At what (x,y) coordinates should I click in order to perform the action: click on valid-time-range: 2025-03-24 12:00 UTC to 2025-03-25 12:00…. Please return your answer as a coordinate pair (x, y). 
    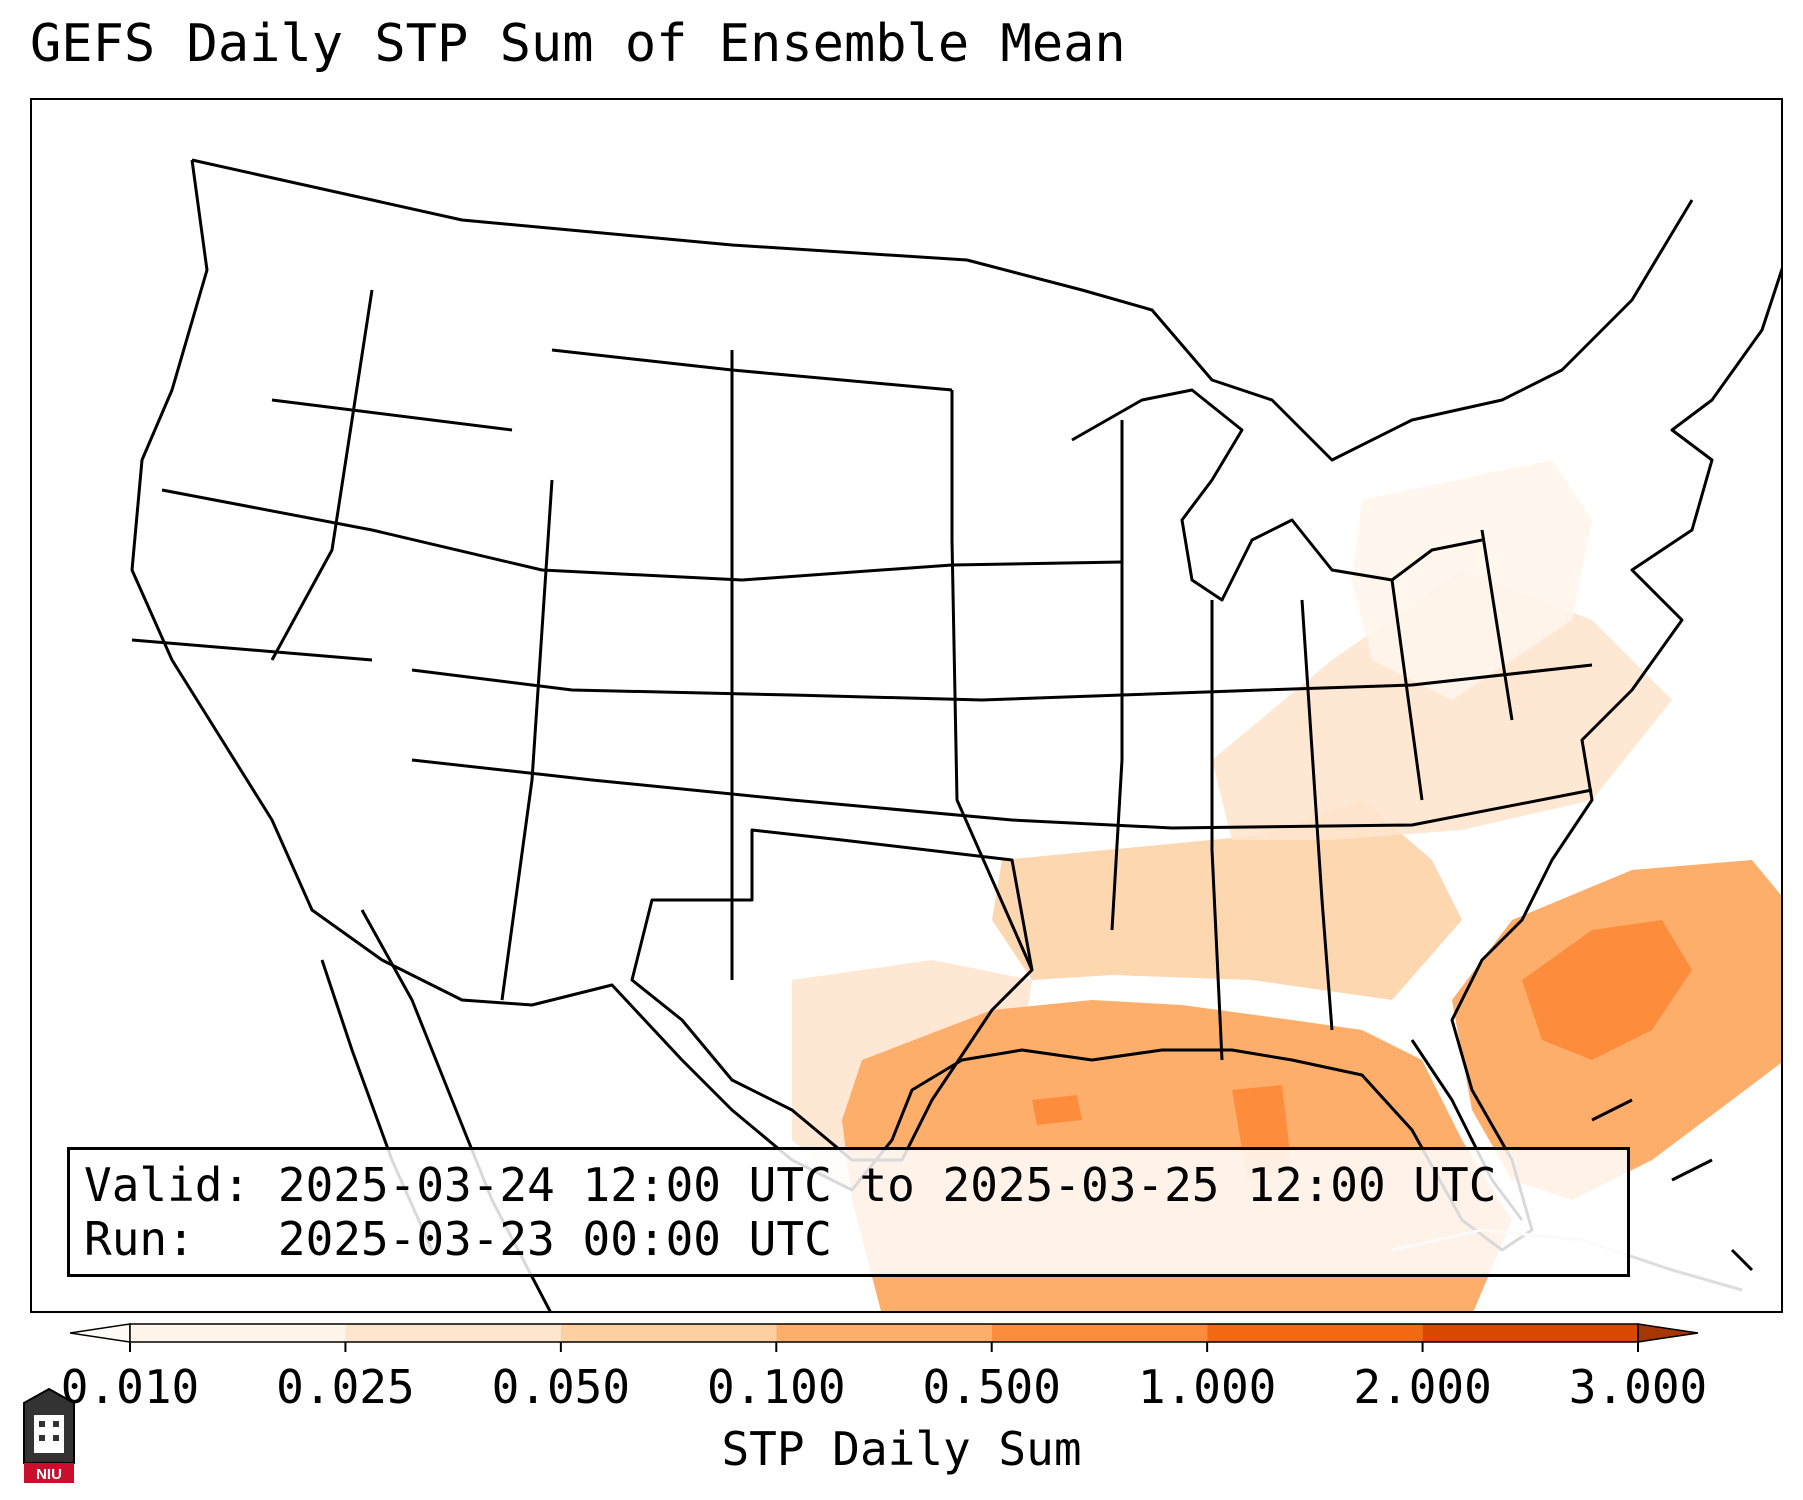
    Looking at the image, I should click on (887, 1185).